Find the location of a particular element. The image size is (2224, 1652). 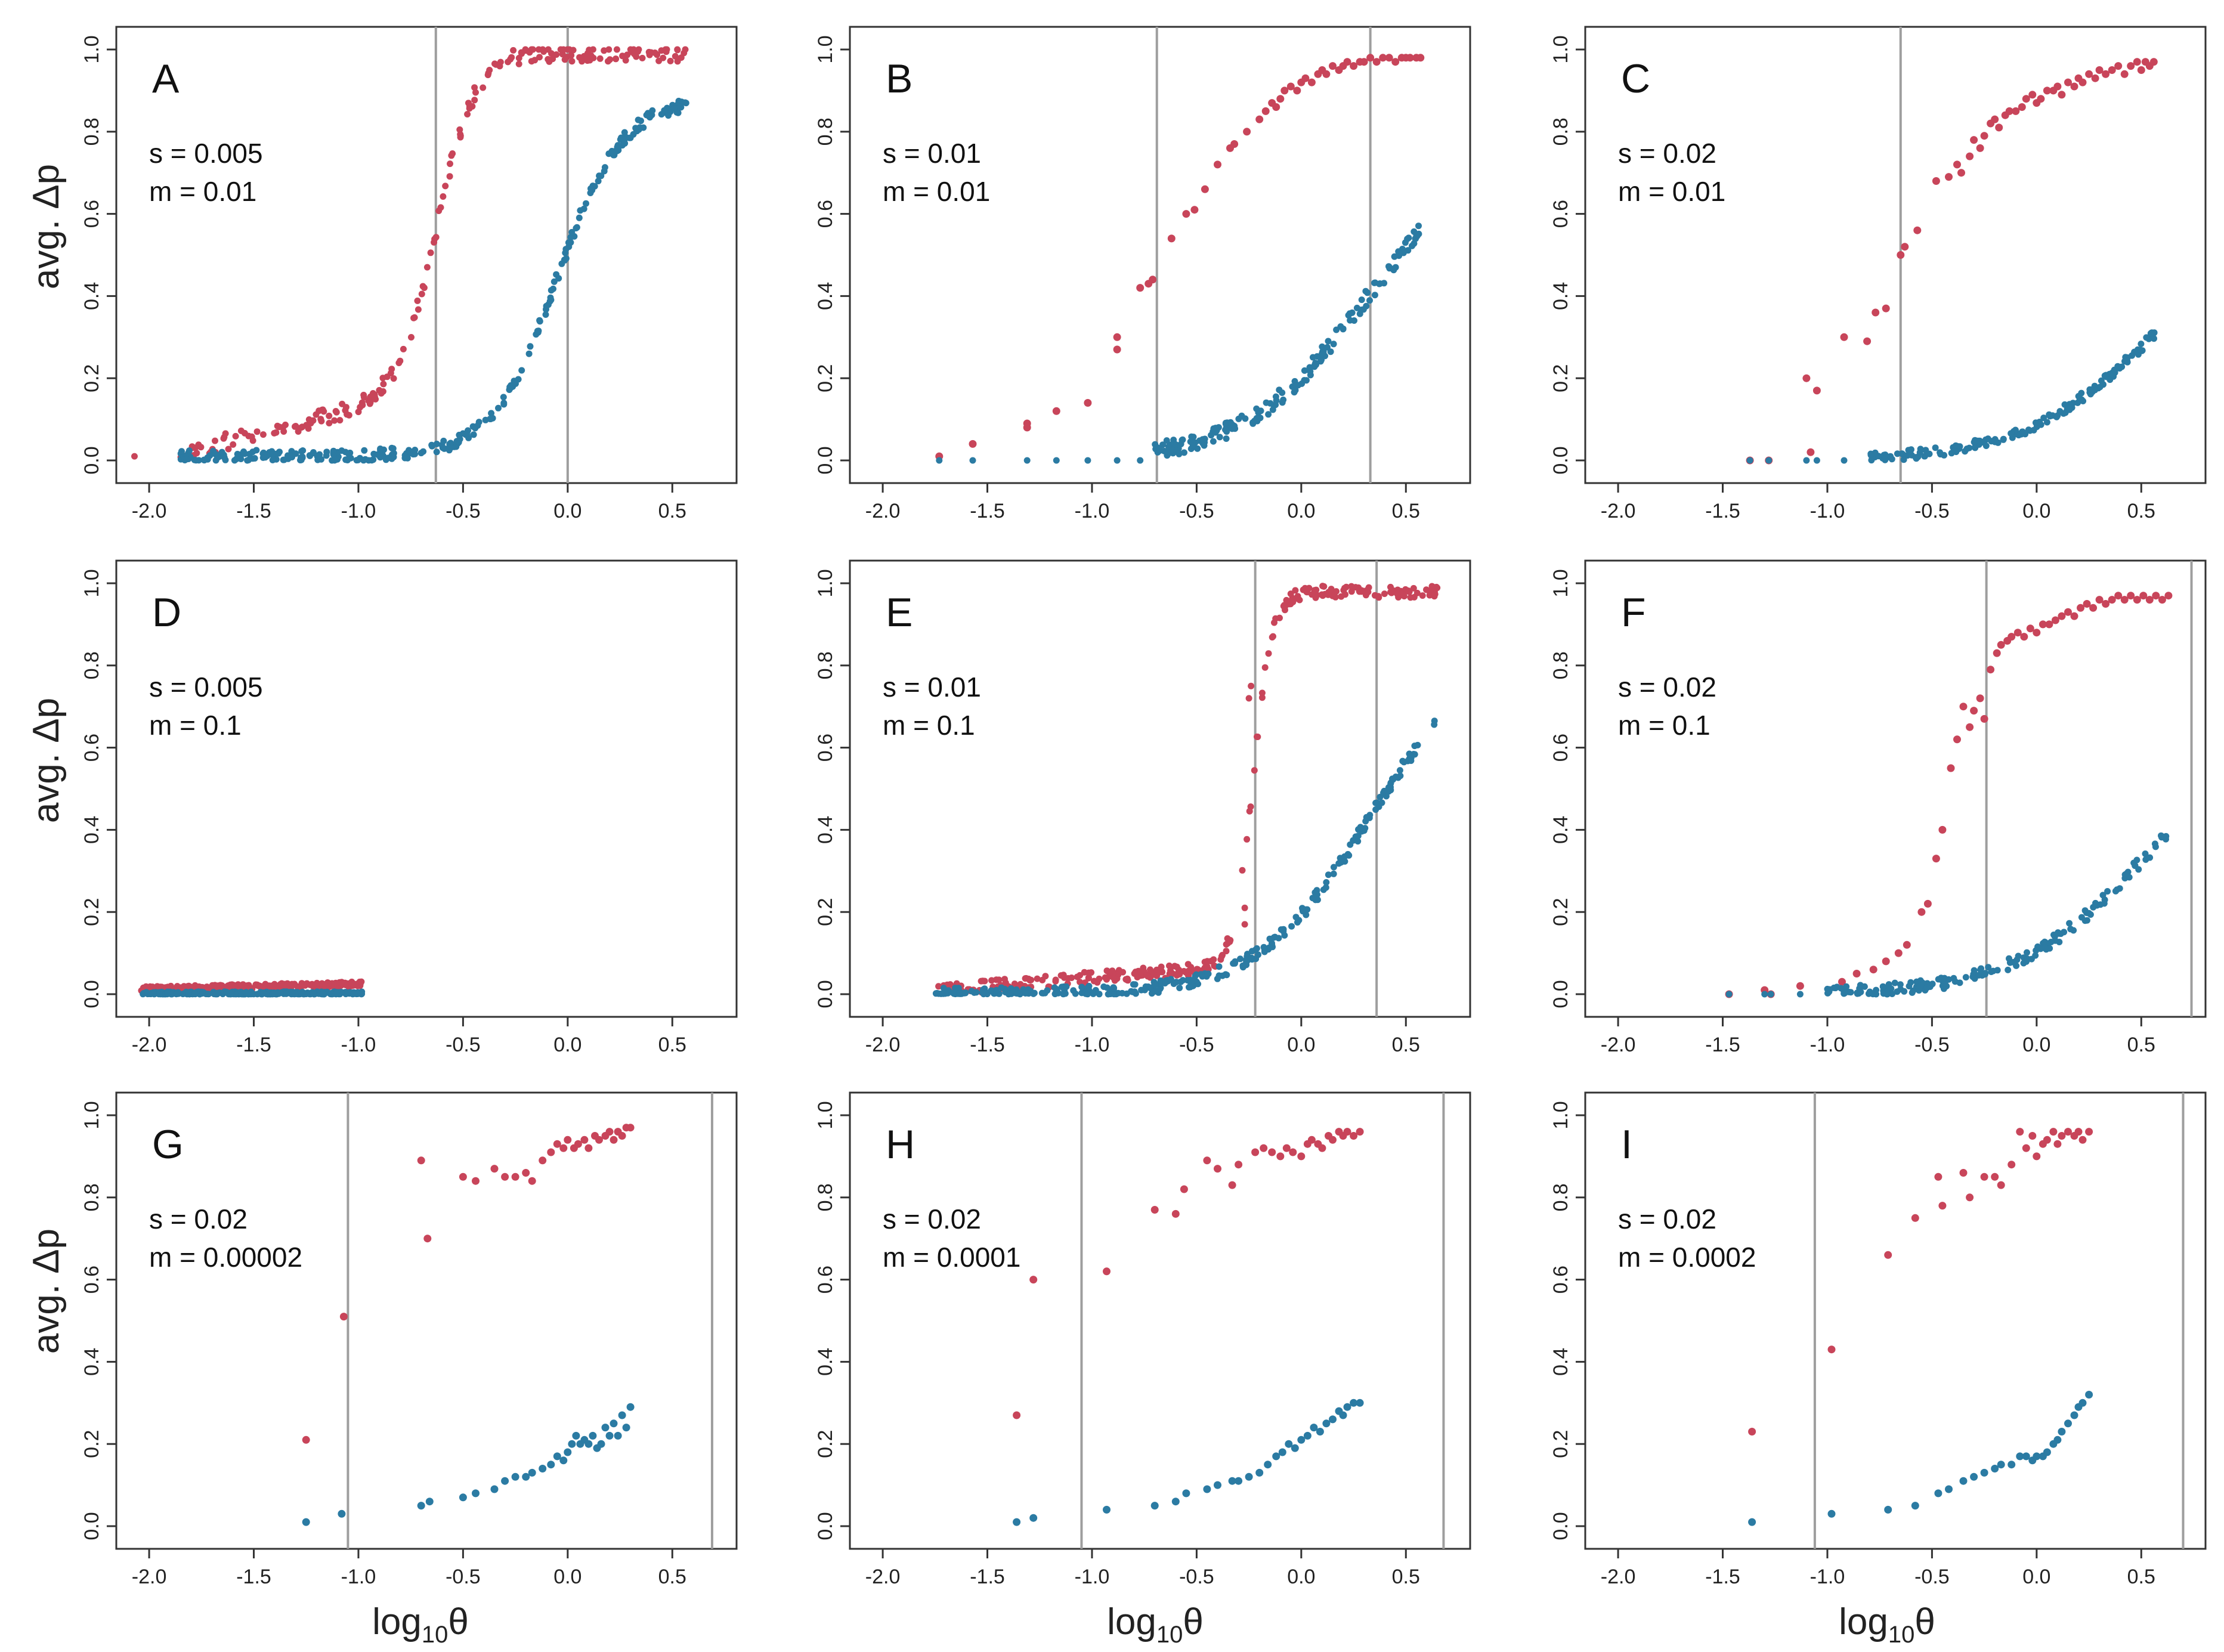

y-tick-label: 0.2 is located at coordinates (1560, 378).